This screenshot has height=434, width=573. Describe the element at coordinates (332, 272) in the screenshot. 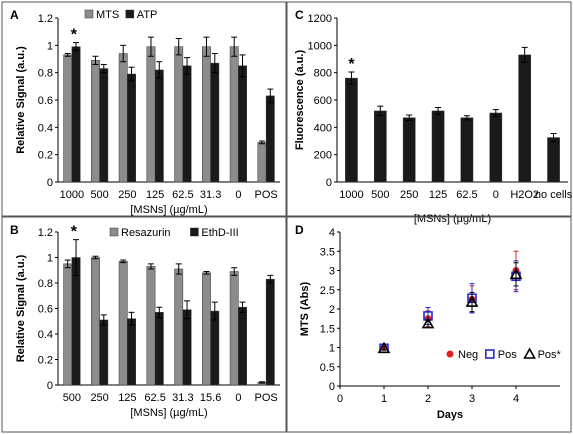

I see `y-tick-label: 3` at that location.